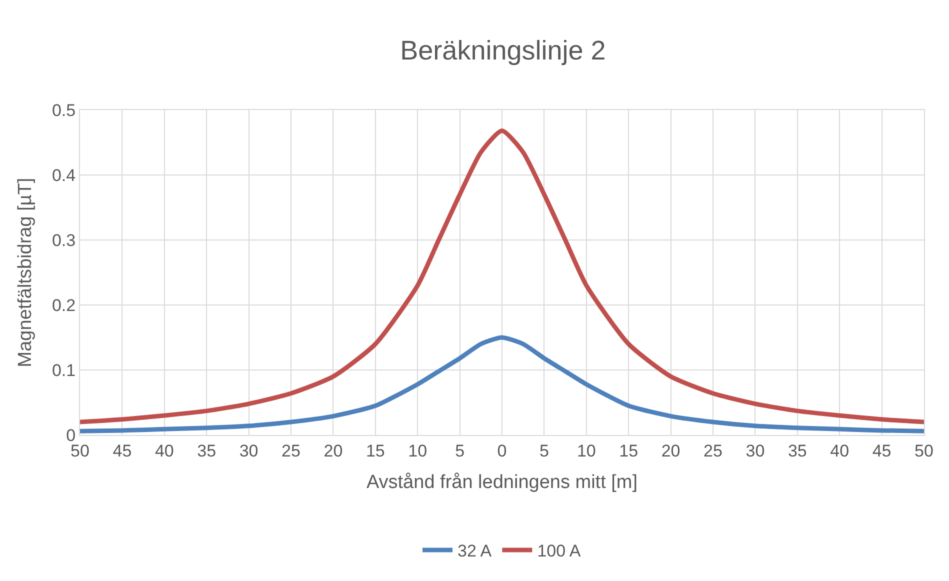 The width and height of the screenshot is (949, 581). What do you see at coordinates (64, 240) in the screenshot?
I see `y-tick-label: 0.3` at bounding box center [64, 240].